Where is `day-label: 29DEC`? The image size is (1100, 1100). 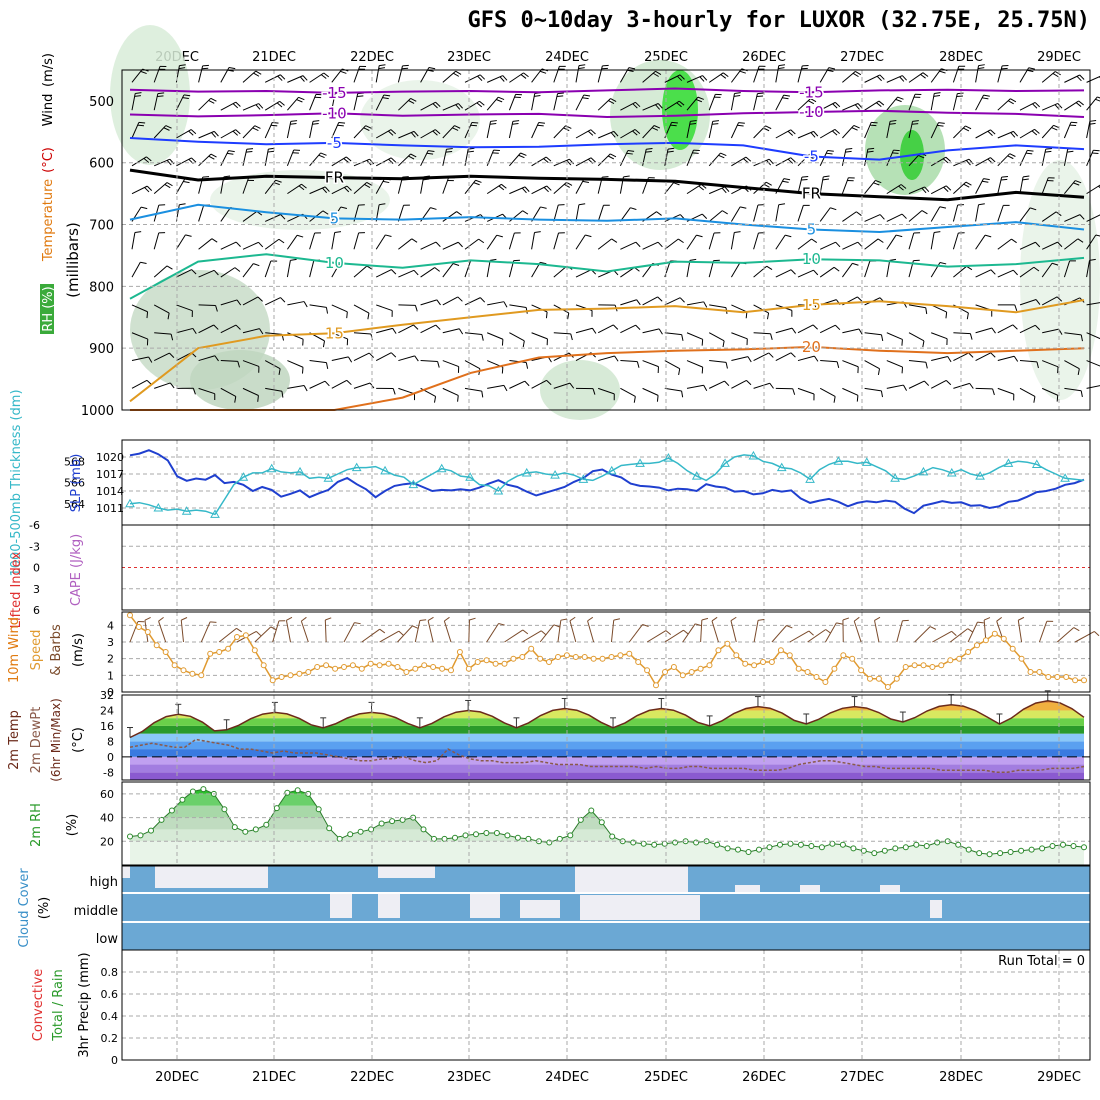
day-label: 29DEC is located at coordinates (1059, 1077).